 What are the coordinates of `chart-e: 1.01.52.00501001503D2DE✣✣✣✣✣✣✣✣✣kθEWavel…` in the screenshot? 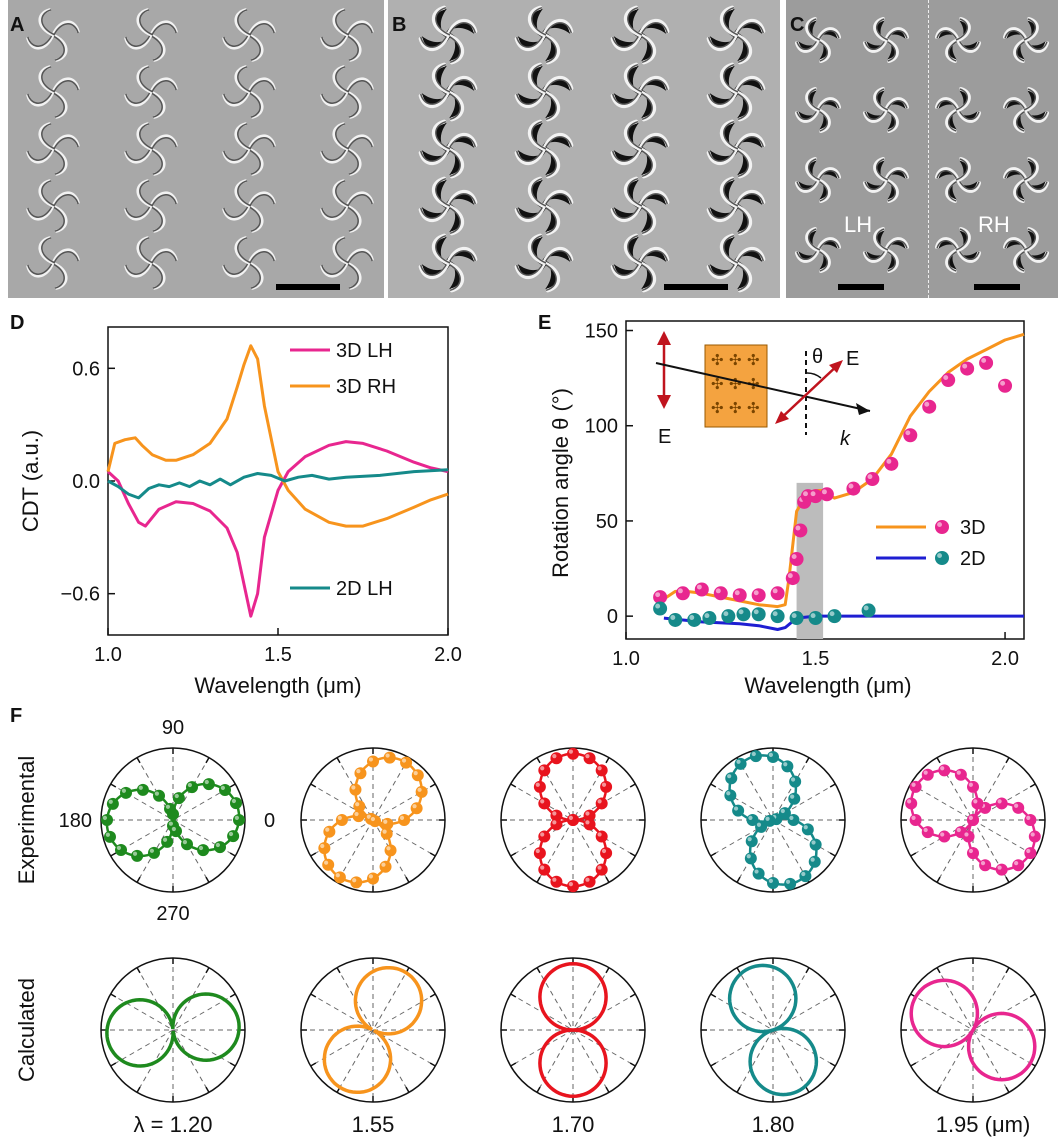 It's located at (786, 509).